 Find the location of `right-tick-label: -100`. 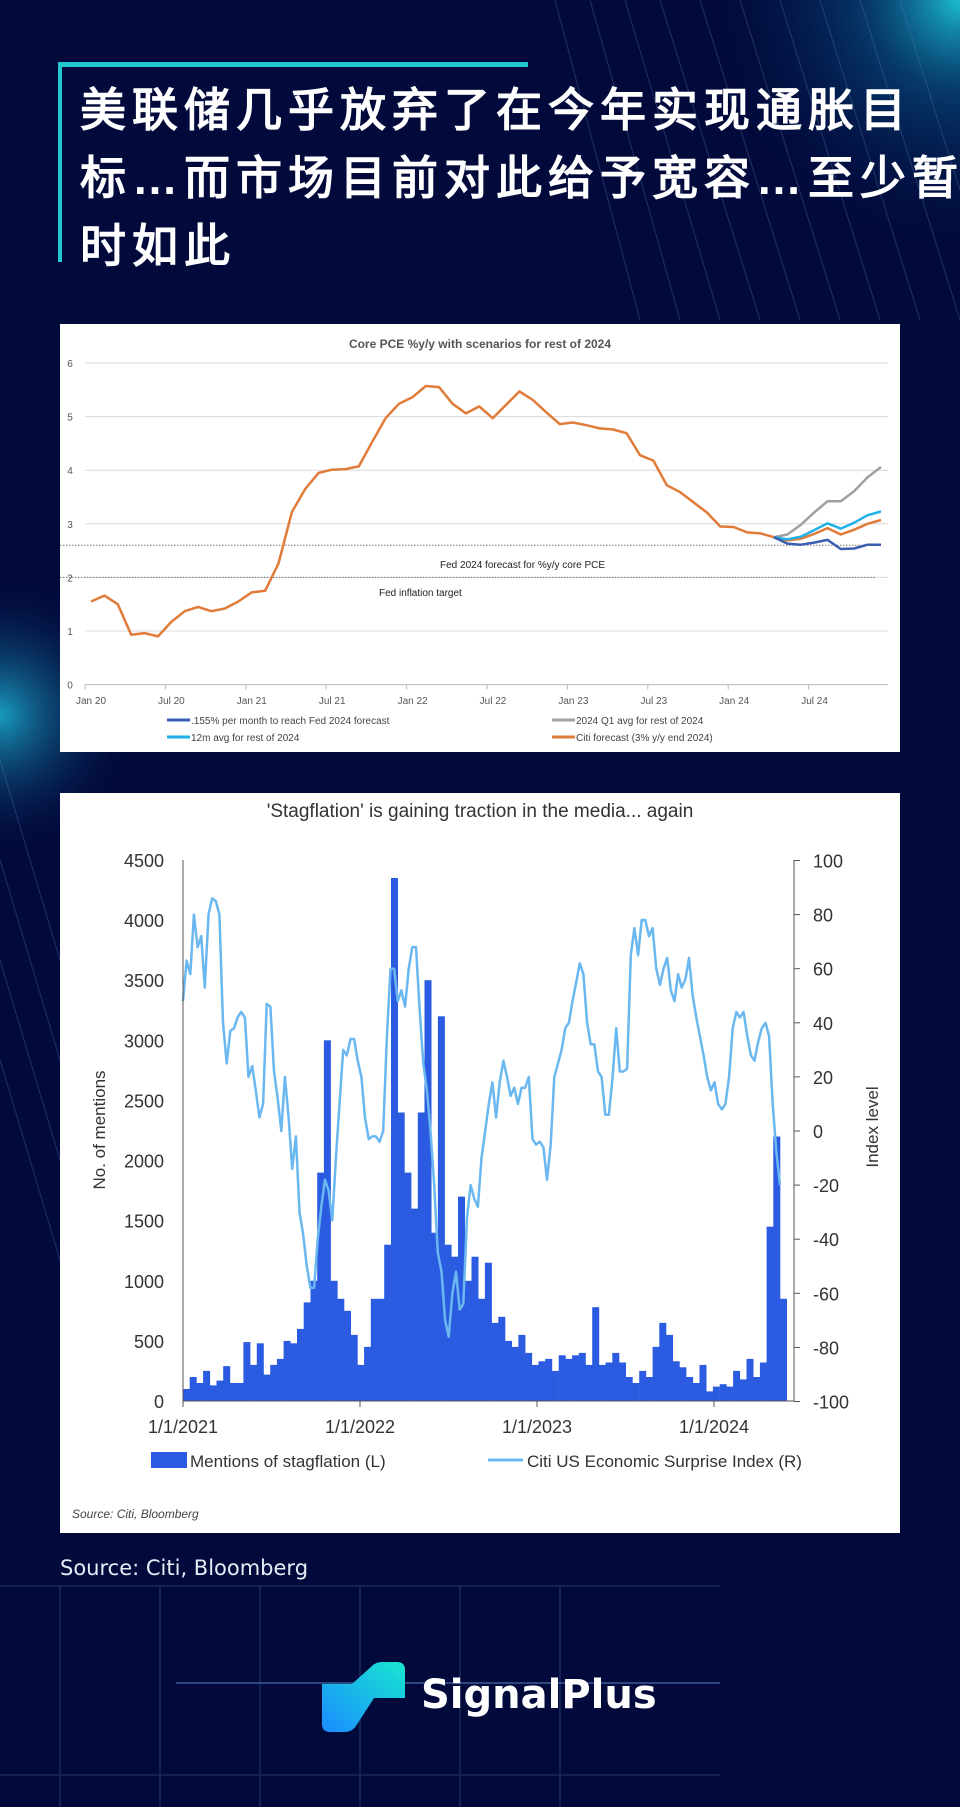

right-tick-label: -100 is located at coordinates (831, 1403).